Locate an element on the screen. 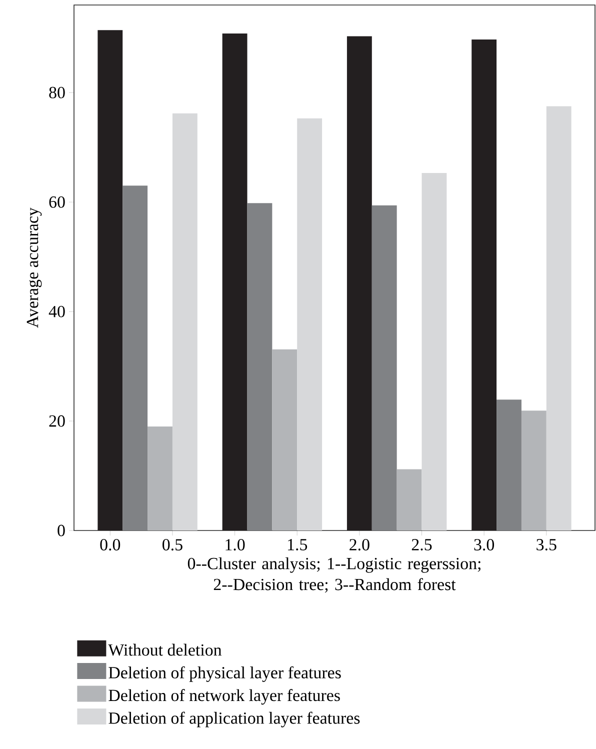  y-tick-label: 20 is located at coordinates (57, 421).